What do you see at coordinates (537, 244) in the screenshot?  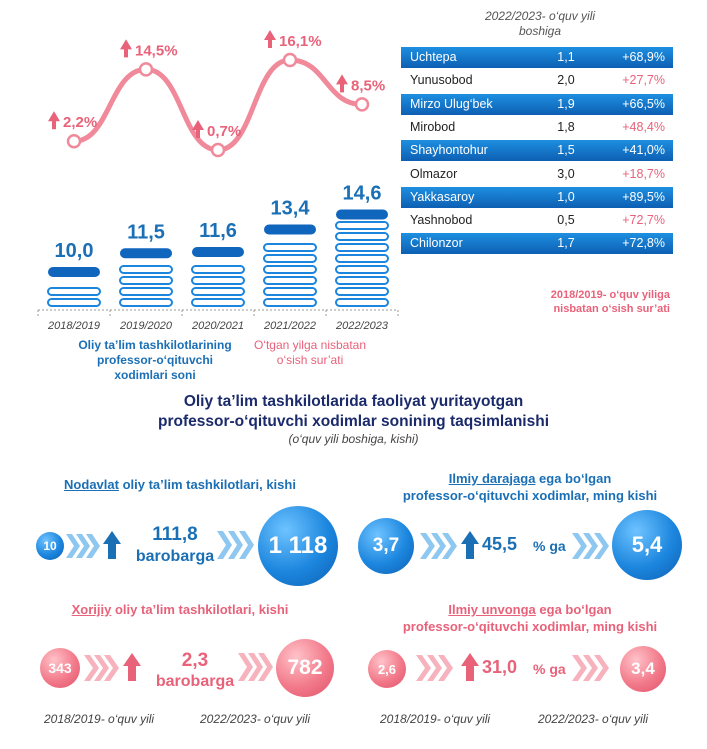 I see `table-row: Chilonzor 1,7 +72,8%` at bounding box center [537, 244].